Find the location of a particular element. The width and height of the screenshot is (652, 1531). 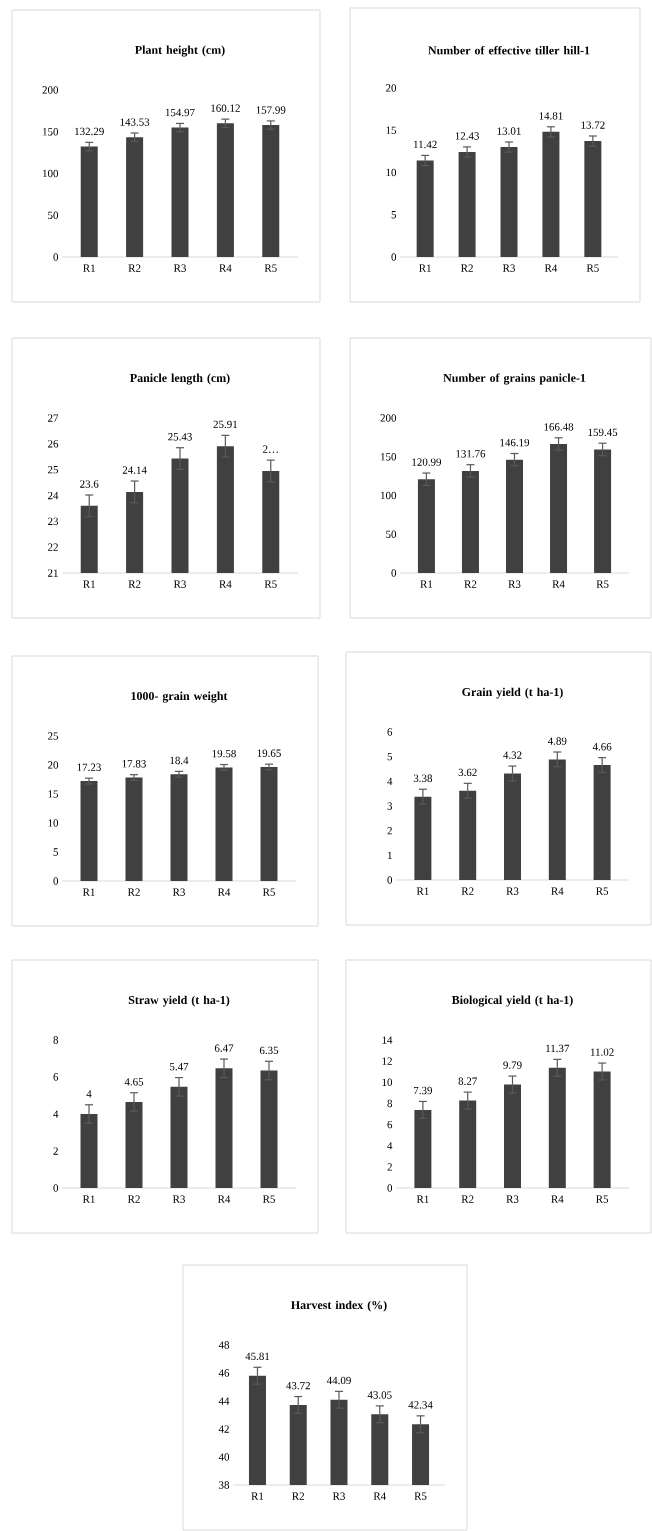

data-label: 17.23 is located at coordinates (89, 767).